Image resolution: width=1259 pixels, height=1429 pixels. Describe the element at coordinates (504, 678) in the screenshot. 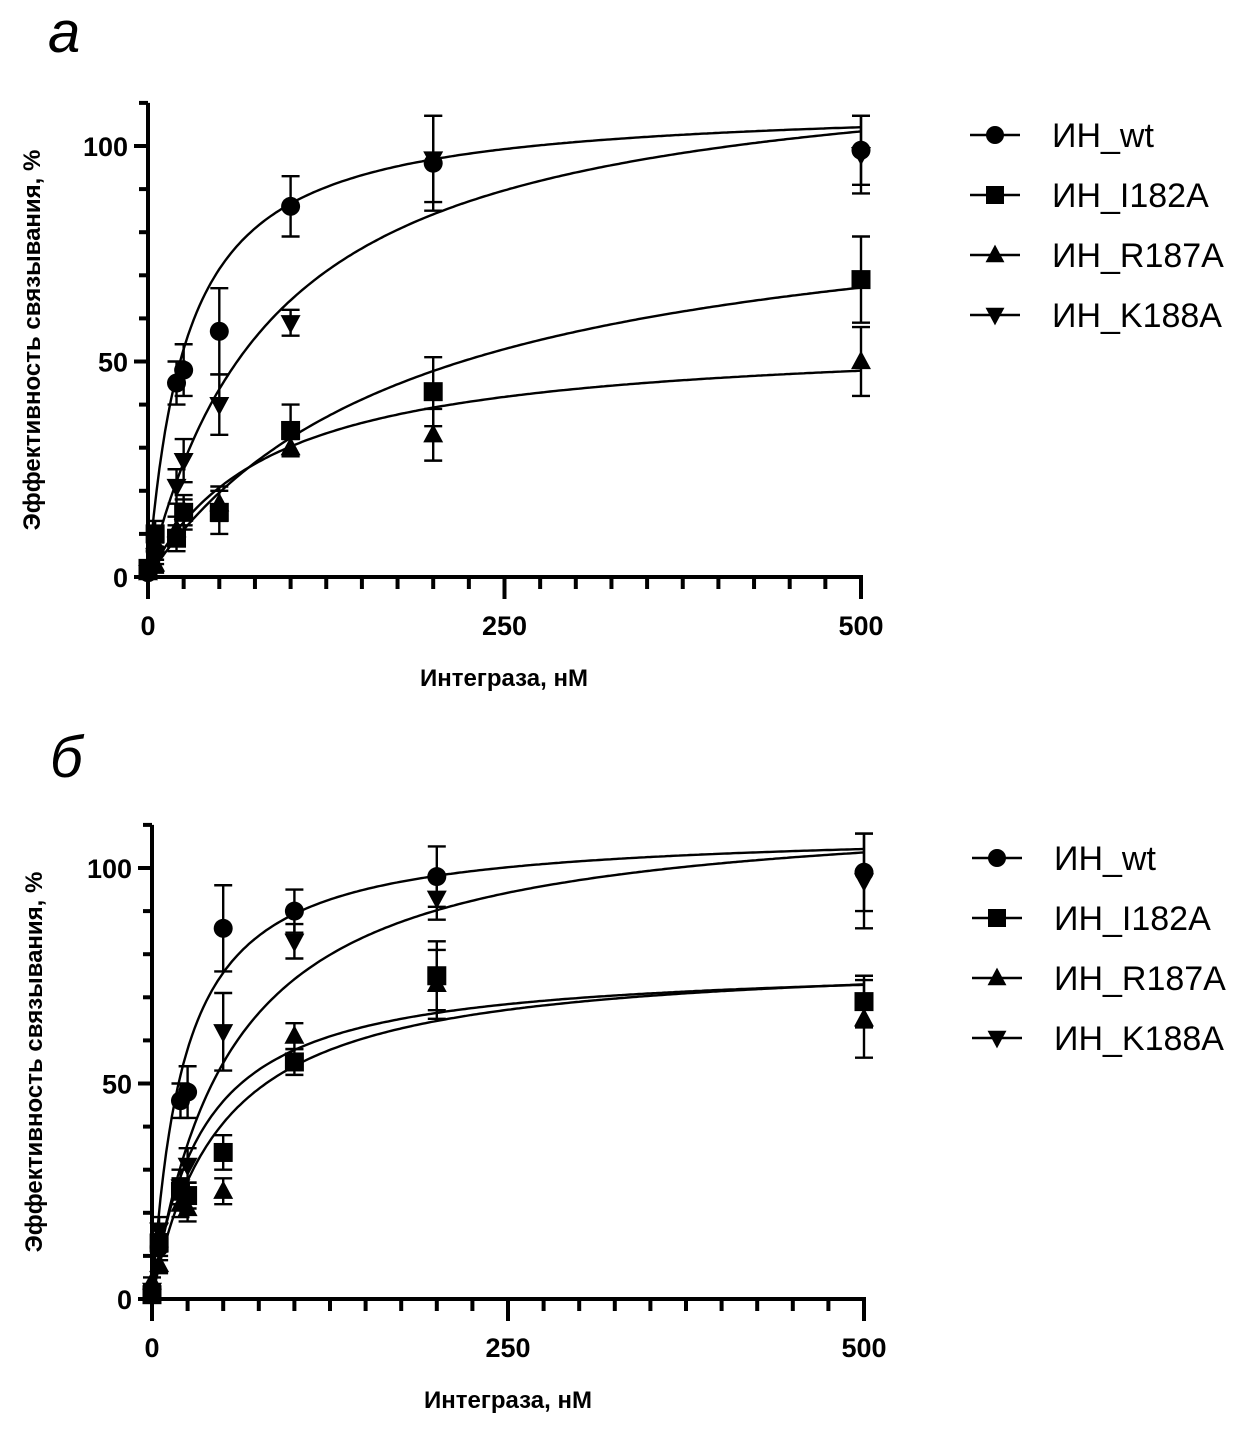

I see `x-axis-title: Интеграза, нМ` at that location.